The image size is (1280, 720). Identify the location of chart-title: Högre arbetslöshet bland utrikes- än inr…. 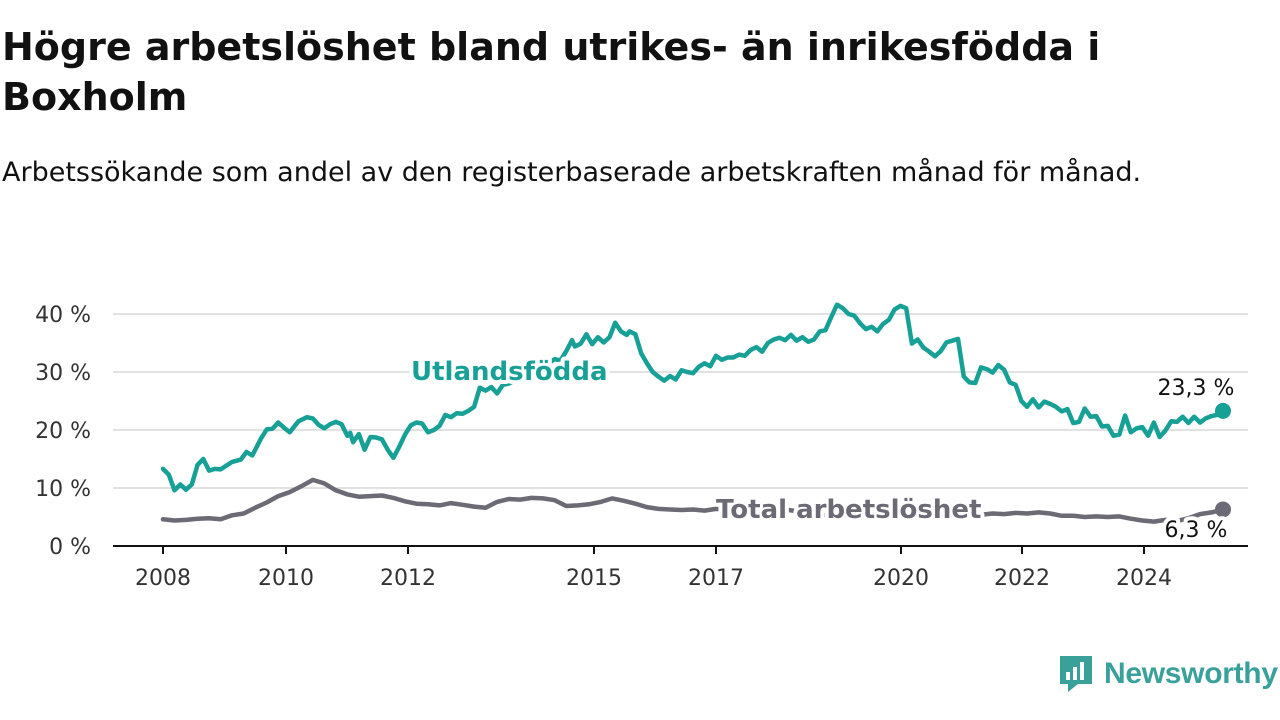
(551, 72).